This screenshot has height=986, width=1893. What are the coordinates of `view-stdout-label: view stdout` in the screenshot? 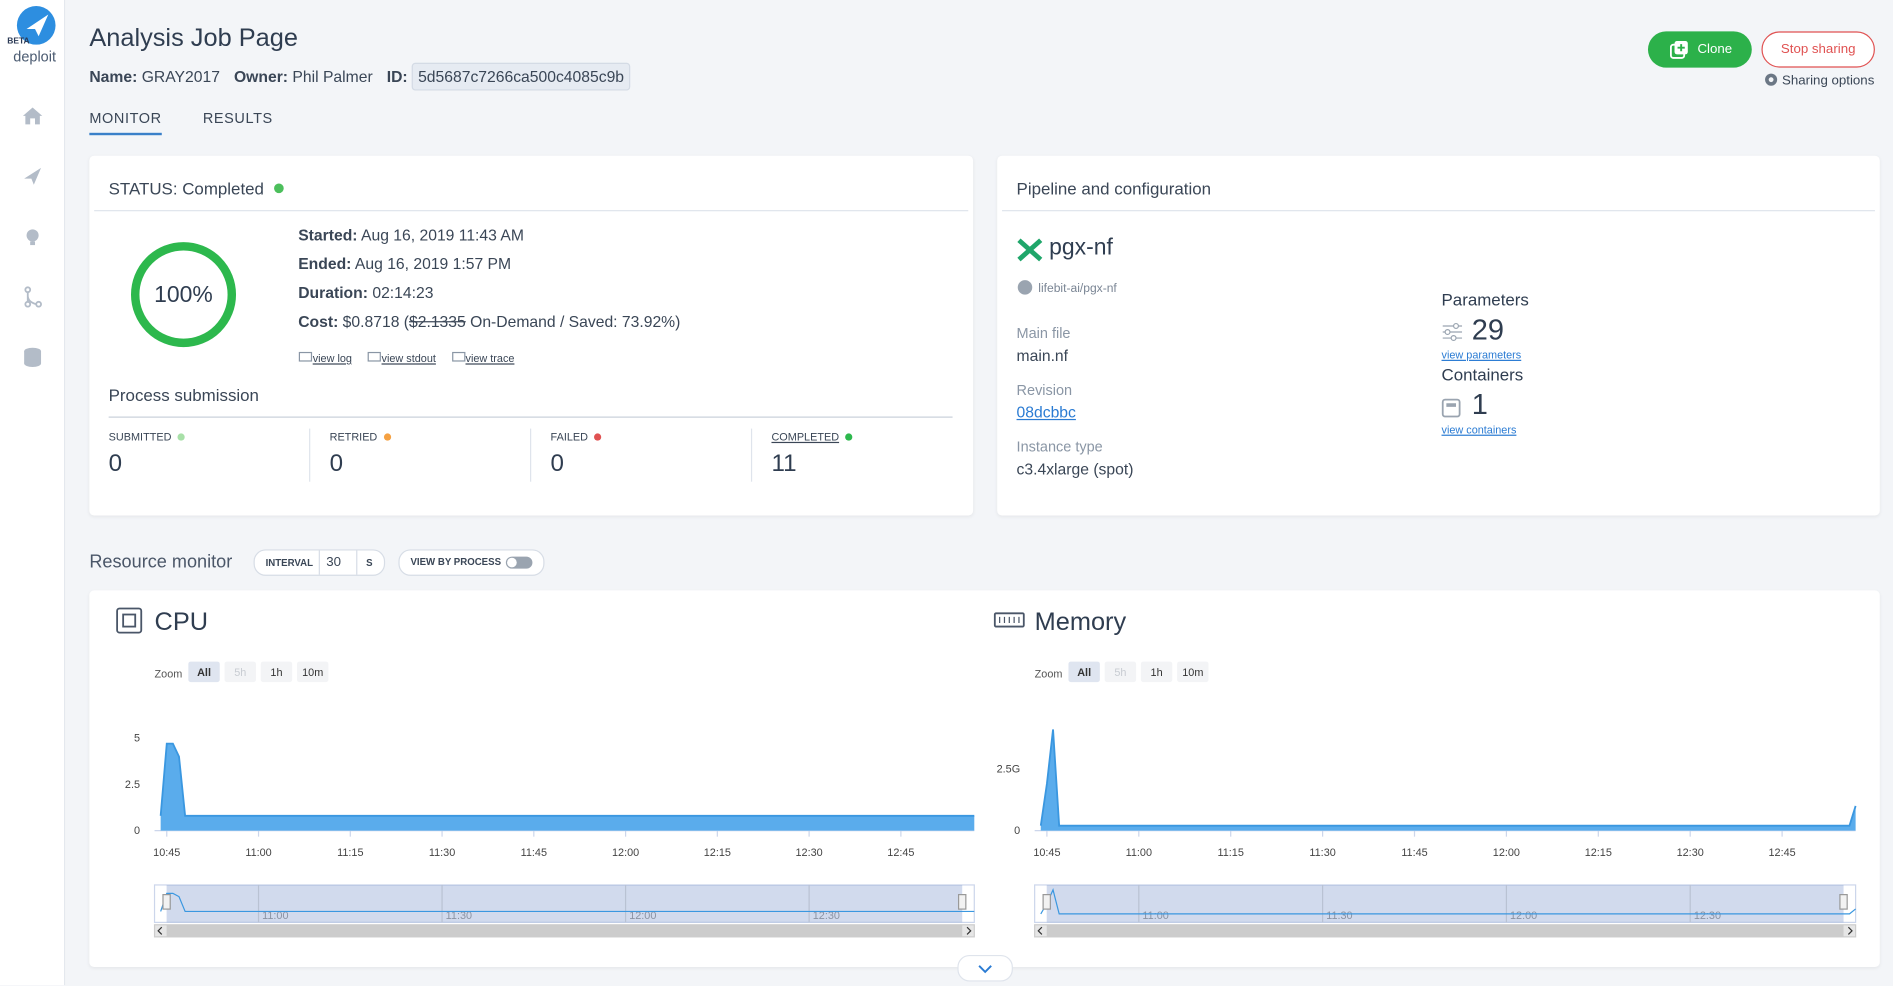 It's located at (408, 358).